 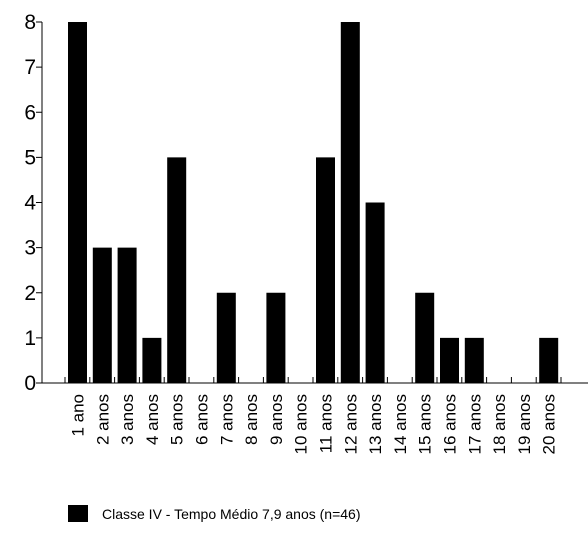 What do you see at coordinates (301, 424) in the screenshot?
I see `x-tick-label: 10 anos` at bounding box center [301, 424].